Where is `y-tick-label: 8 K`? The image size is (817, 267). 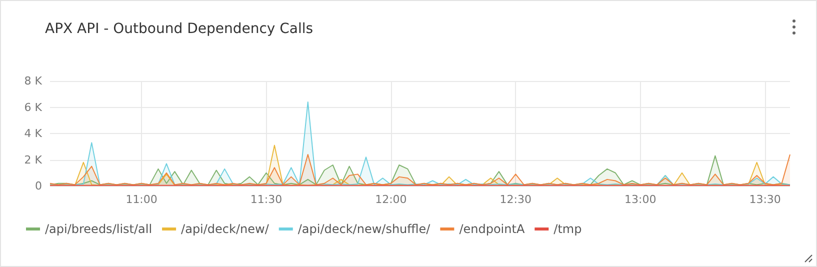 y-tick-label: 8 K is located at coordinates (33, 81).